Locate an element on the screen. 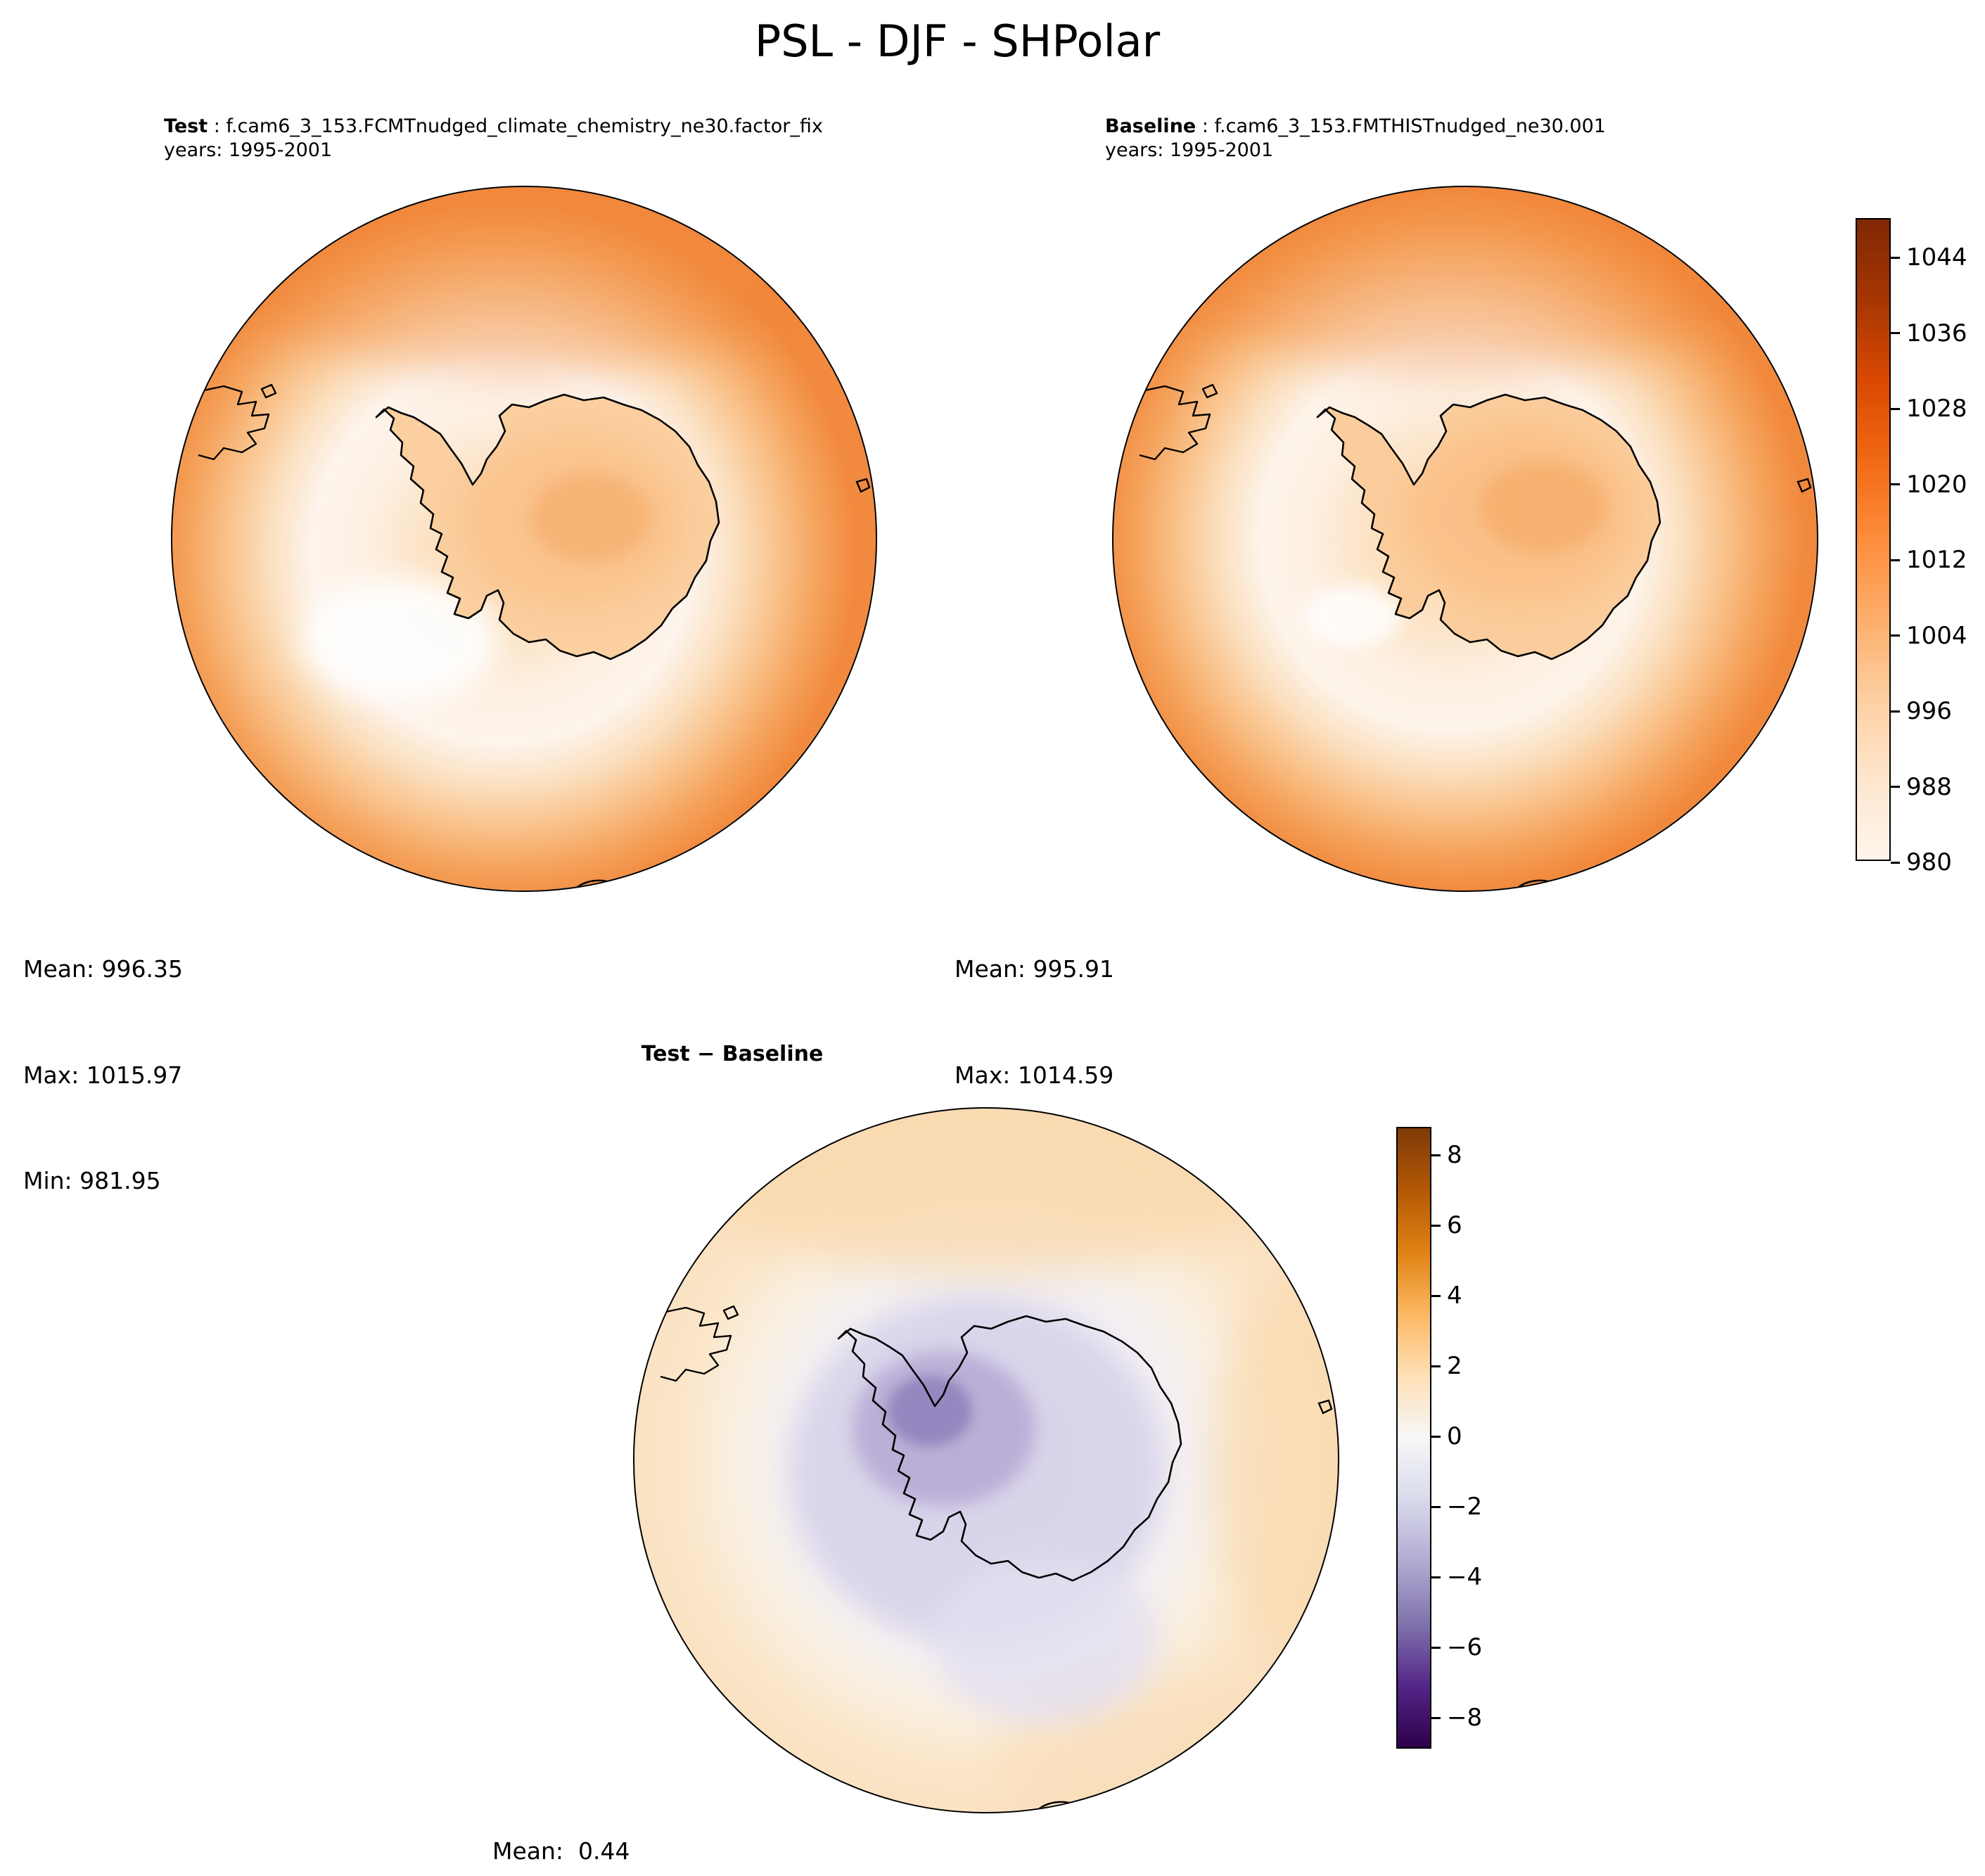  main-colorbar-gradient is located at coordinates (1873, 539).